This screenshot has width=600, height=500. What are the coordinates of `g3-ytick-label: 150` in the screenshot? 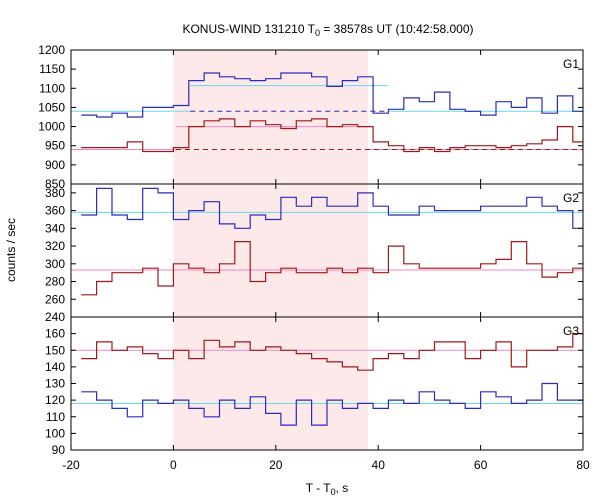 It's located at (55, 350).